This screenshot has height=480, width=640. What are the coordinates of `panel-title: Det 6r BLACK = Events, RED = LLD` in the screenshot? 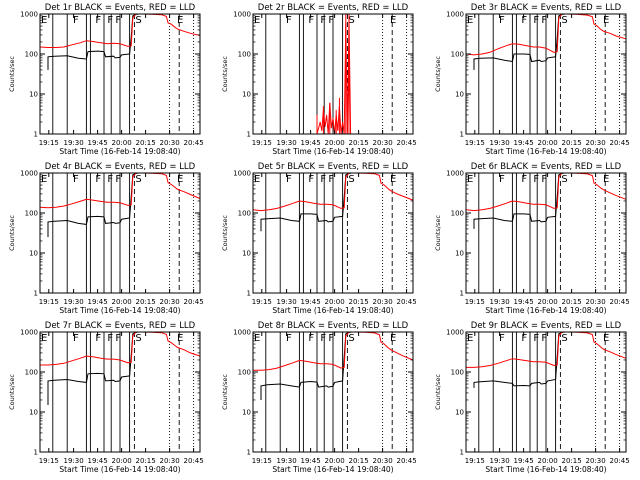 It's located at (546, 167).